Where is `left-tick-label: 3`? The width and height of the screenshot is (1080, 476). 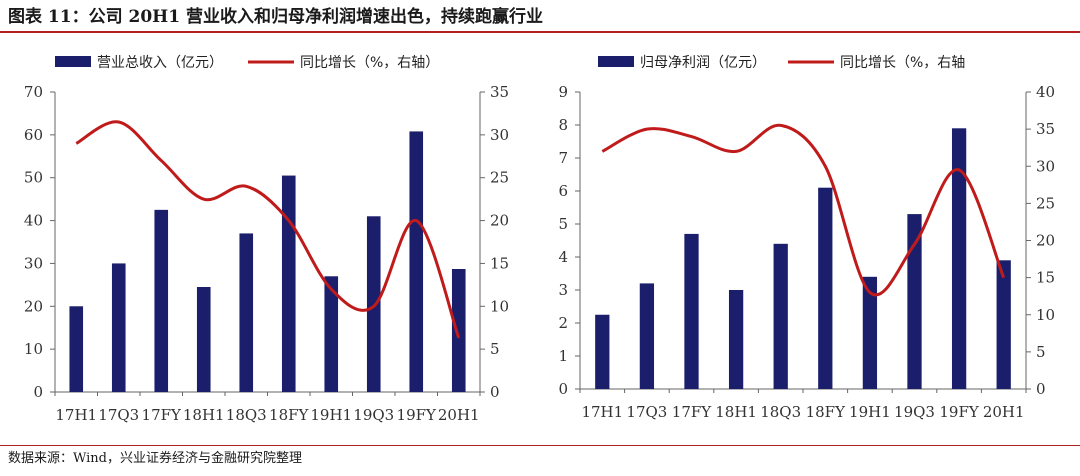 left-tick-label: 3 is located at coordinates (563, 290).